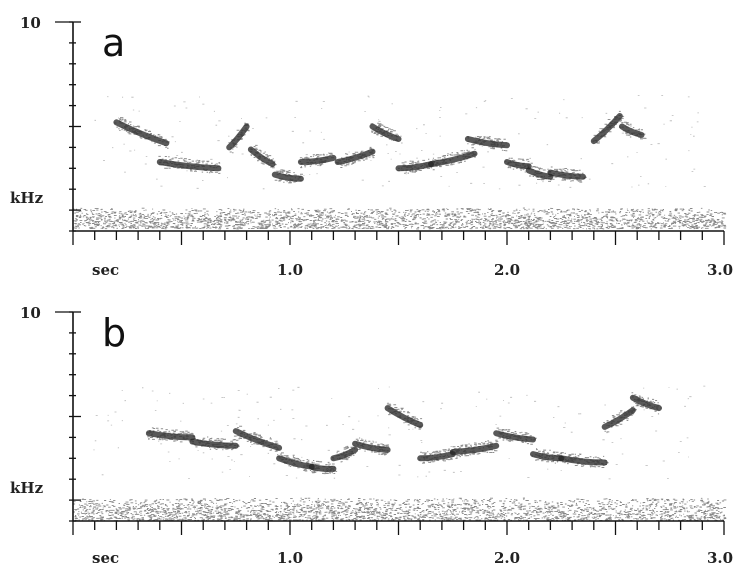  Describe the element at coordinates (105, 558) in the screenshot. I see `panel-b-x-axis-label: sec` at that location.